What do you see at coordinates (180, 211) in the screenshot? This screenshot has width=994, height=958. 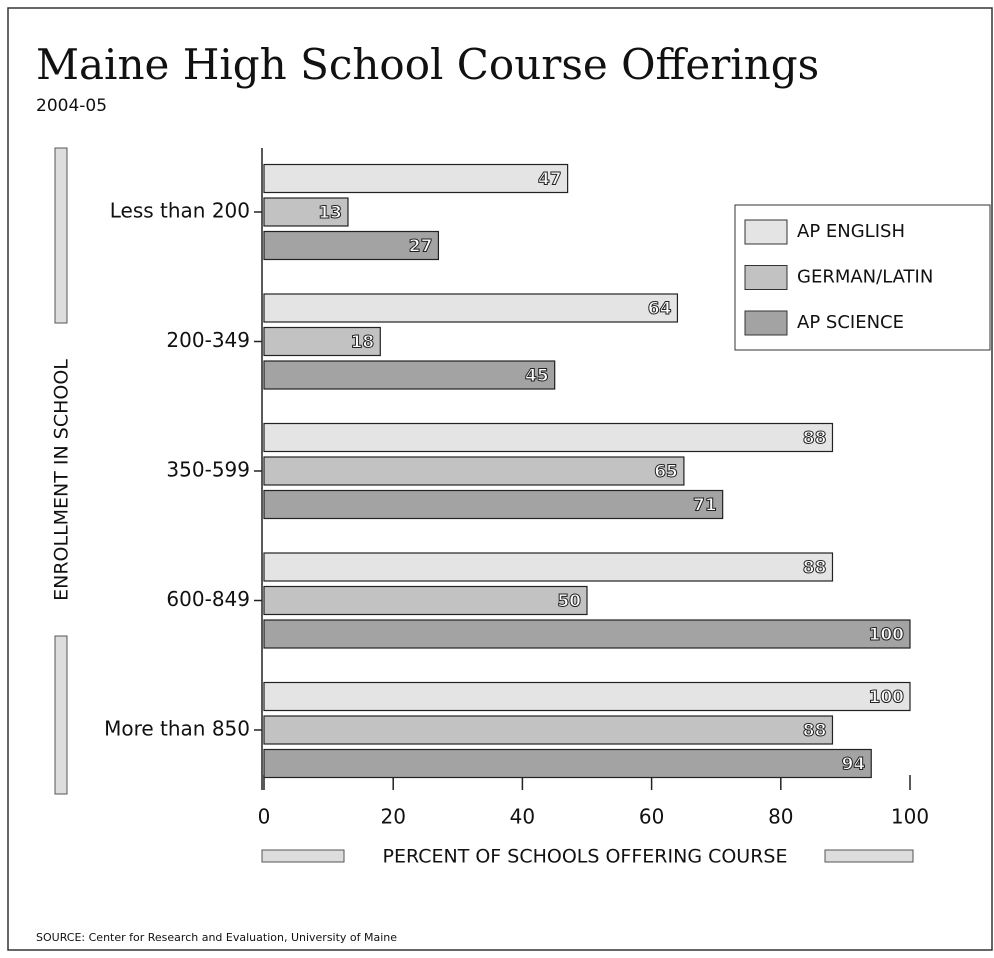 I see `y-tick-label: Less than 200` at bounding box center [180, 211].